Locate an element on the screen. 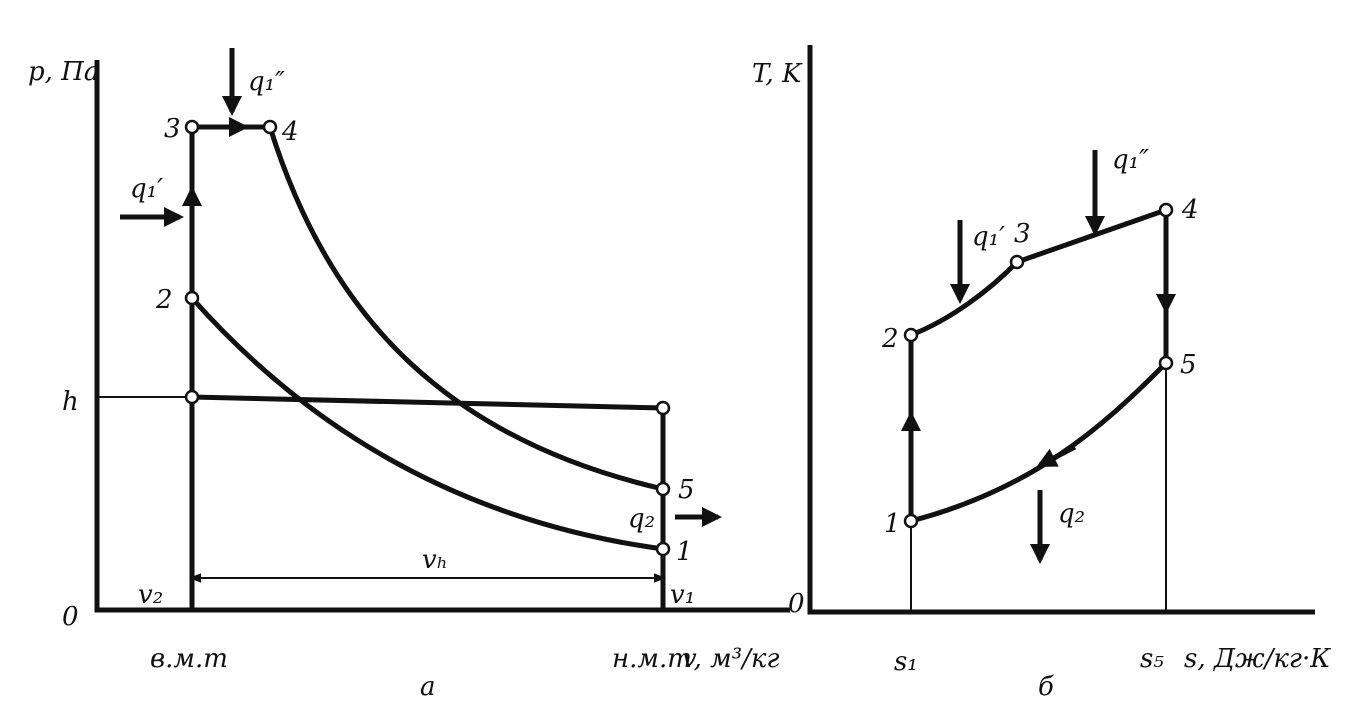 This screenshot has height=702, width=1353. label: s₁ is located at coordinates (906, 662).